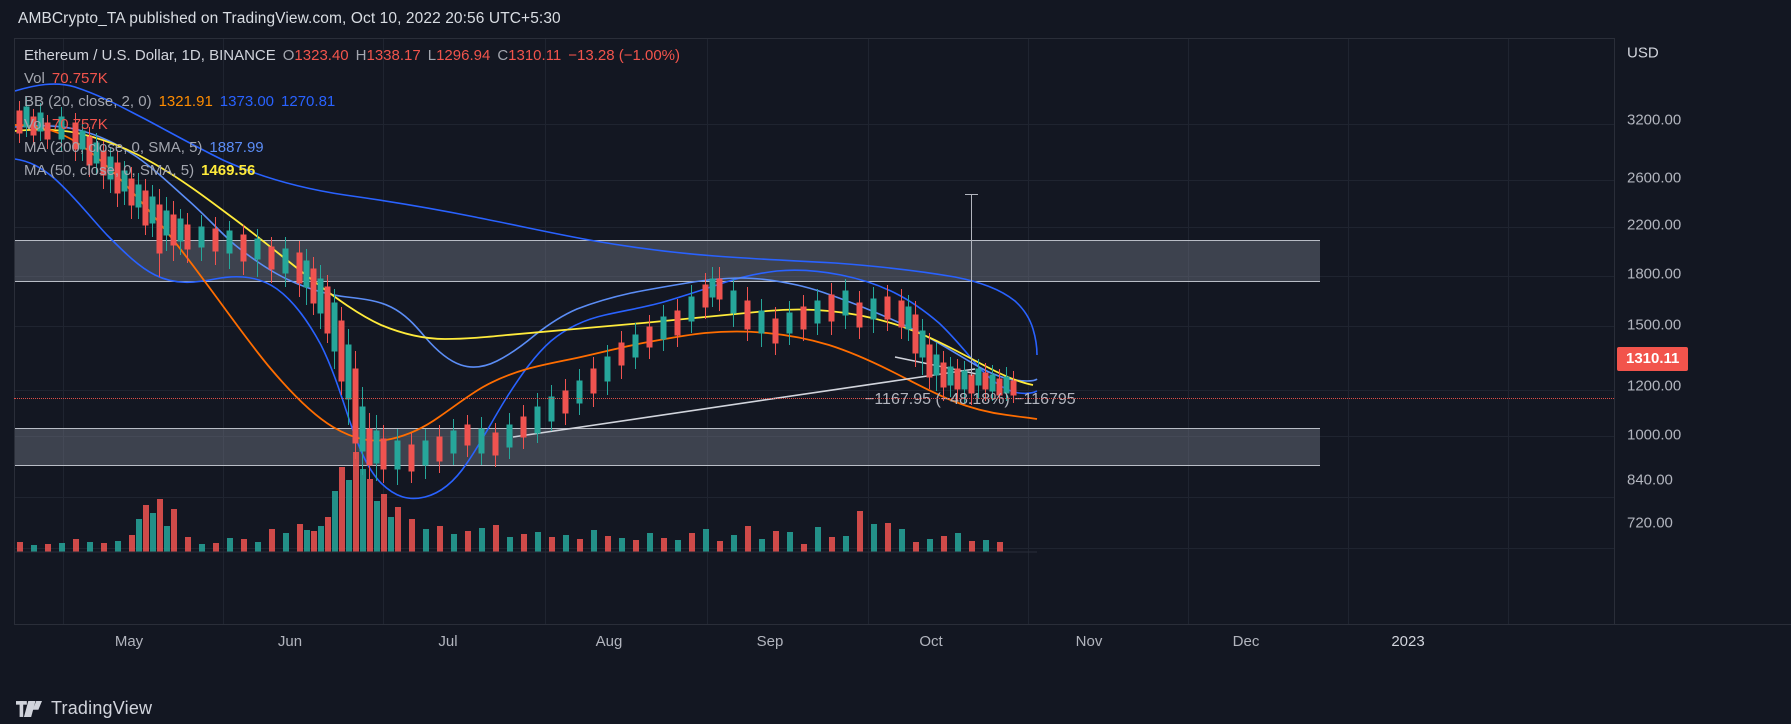  What do you see at coordinates (1654, 274) in the screenshot?
I see `price-tick: 1800.00` at bounding box center [1654, 274].